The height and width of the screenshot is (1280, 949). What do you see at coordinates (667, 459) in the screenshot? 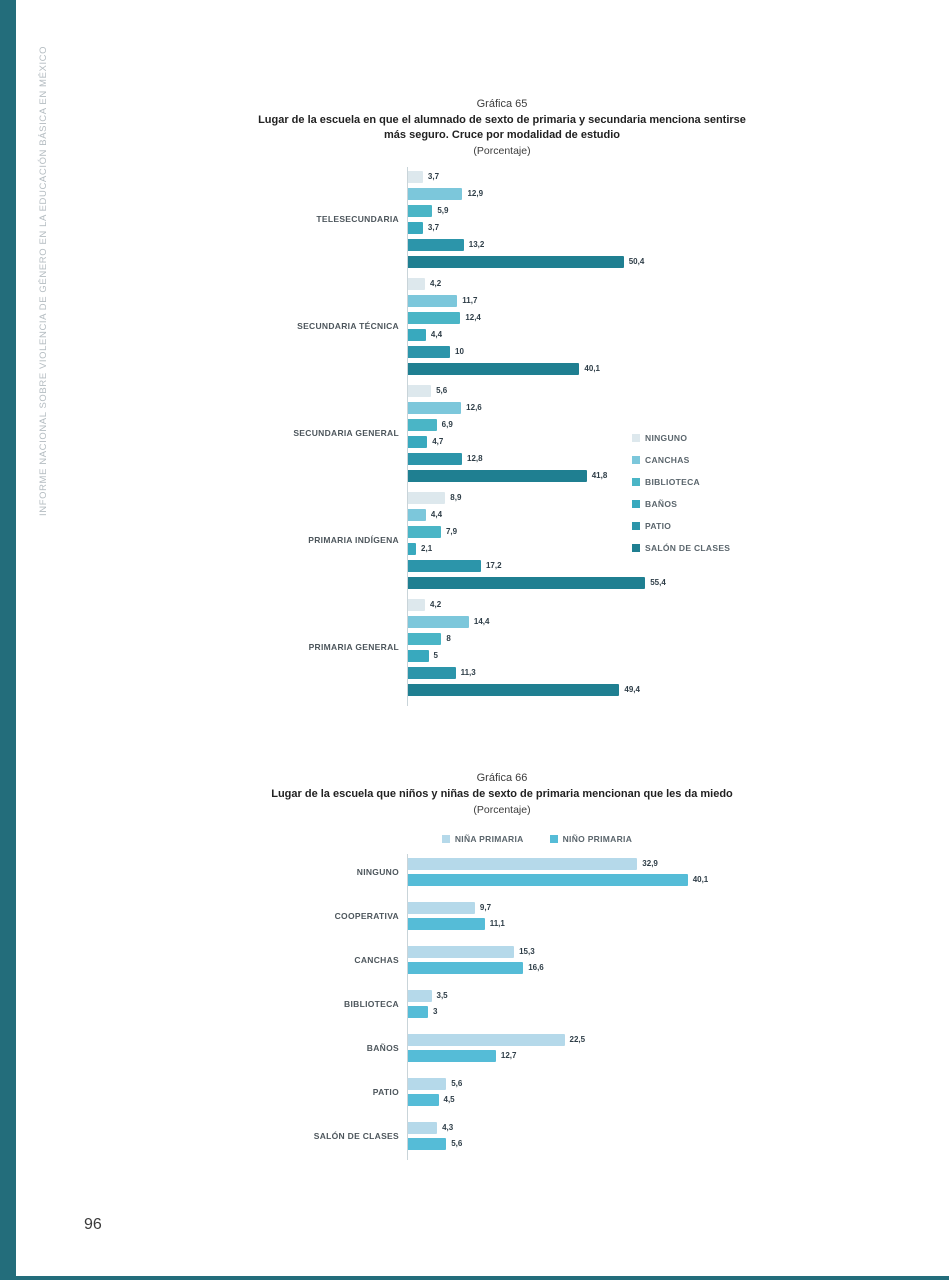
I see `legend-label: CANCHAS` at bounding box center [667, 459].